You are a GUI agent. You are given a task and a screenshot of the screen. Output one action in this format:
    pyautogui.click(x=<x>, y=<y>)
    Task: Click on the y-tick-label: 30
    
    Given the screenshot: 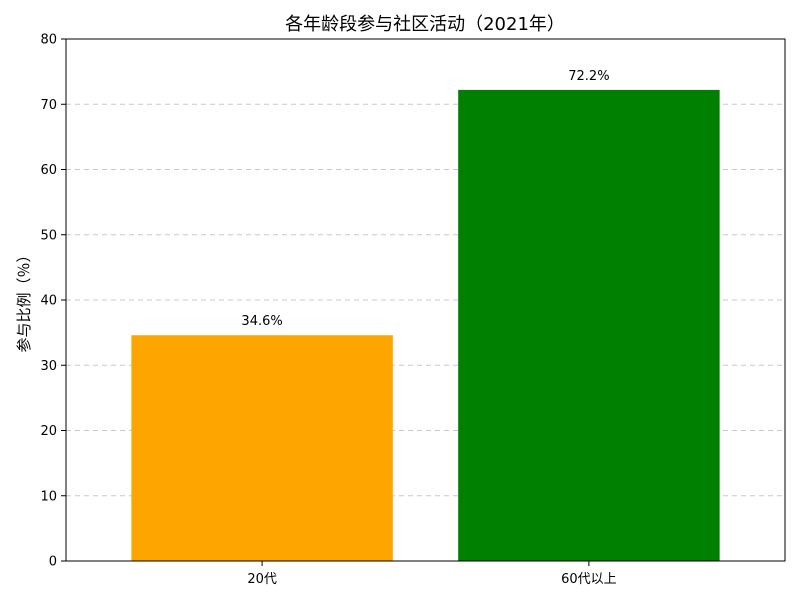 What is the action you would take?
    pyautogui.click(x=48, y=366)
    